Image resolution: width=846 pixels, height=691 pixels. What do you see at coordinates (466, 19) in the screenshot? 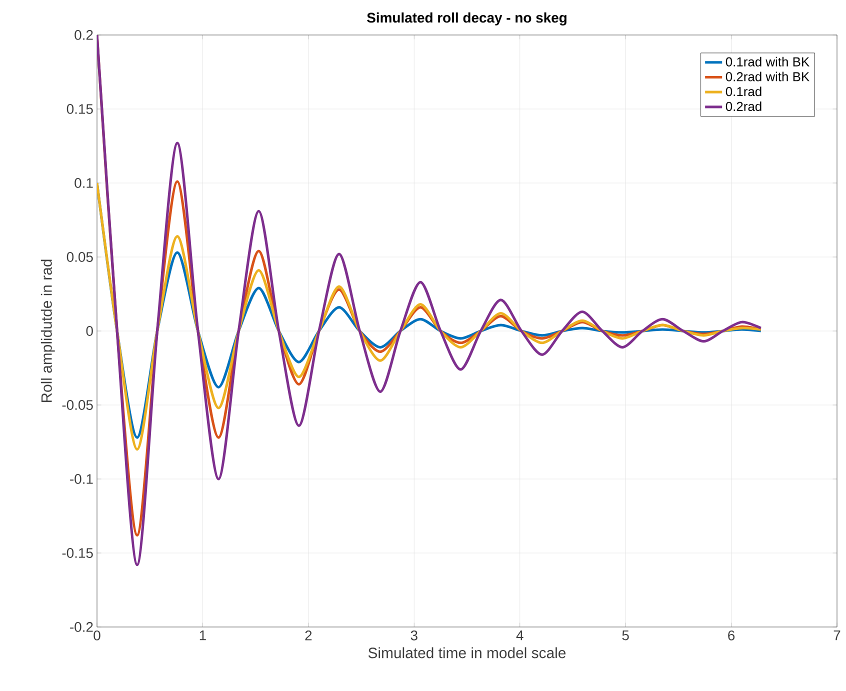
I see `chart-title: Simulated roll decay - no skeg` at bounding box center [466, 19].